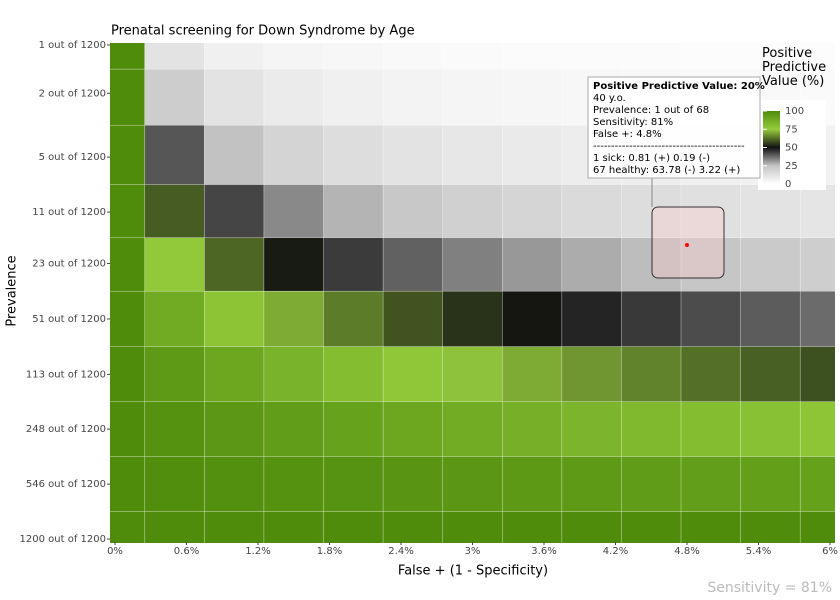 This screenshot has height=600, width=840. Describe the element at coordinates (257, 551) in the screenshot. I see `x-tick-label: 1.2%` at that location.